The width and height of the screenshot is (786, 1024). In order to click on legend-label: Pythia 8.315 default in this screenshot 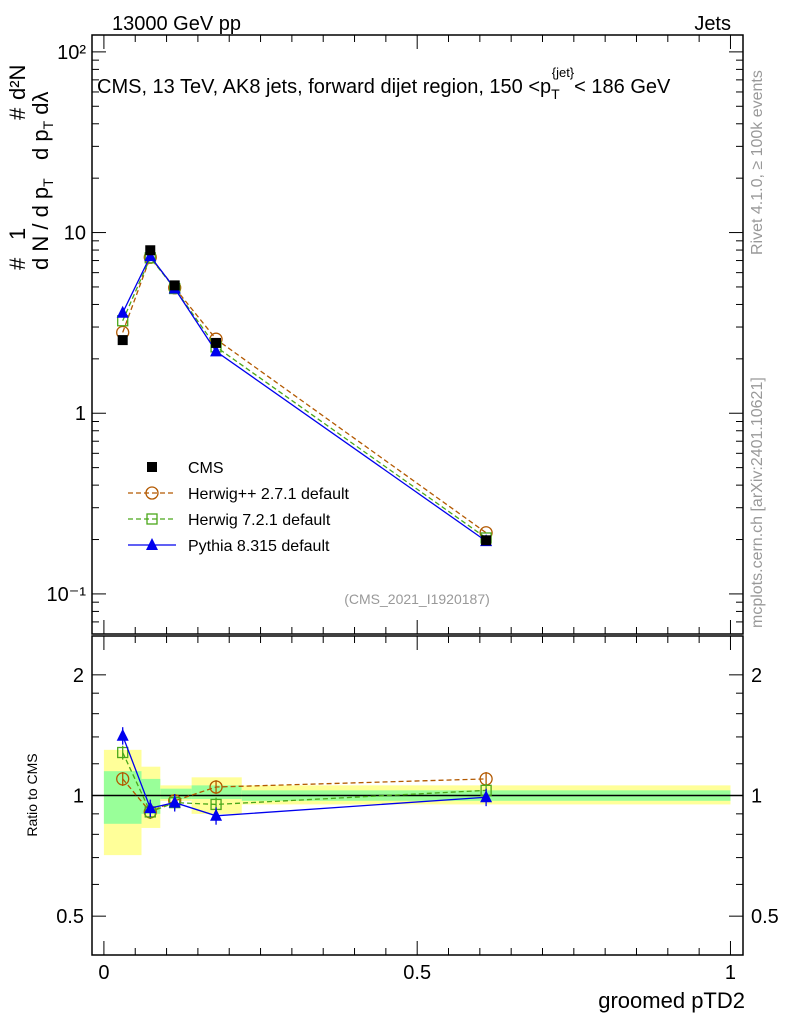, I will do `click(259, 546)`.